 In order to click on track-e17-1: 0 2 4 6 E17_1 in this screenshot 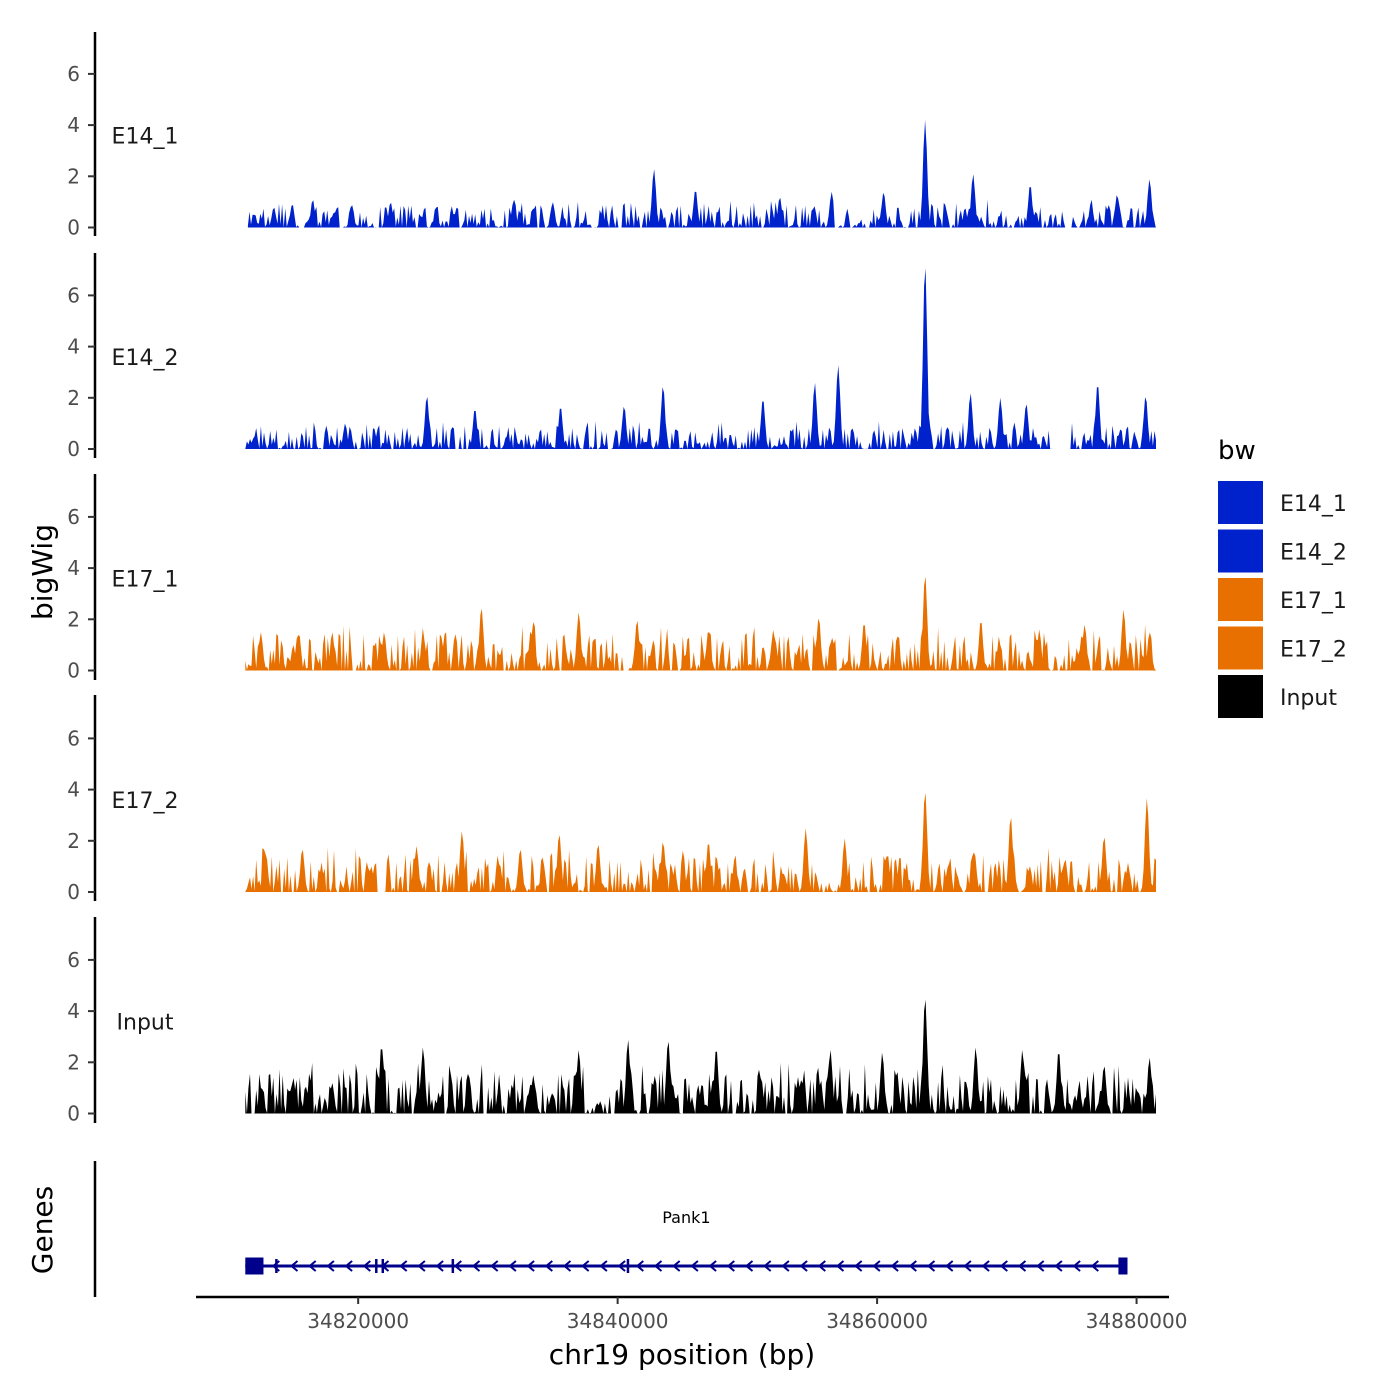, I will do `click(612, 578)`.